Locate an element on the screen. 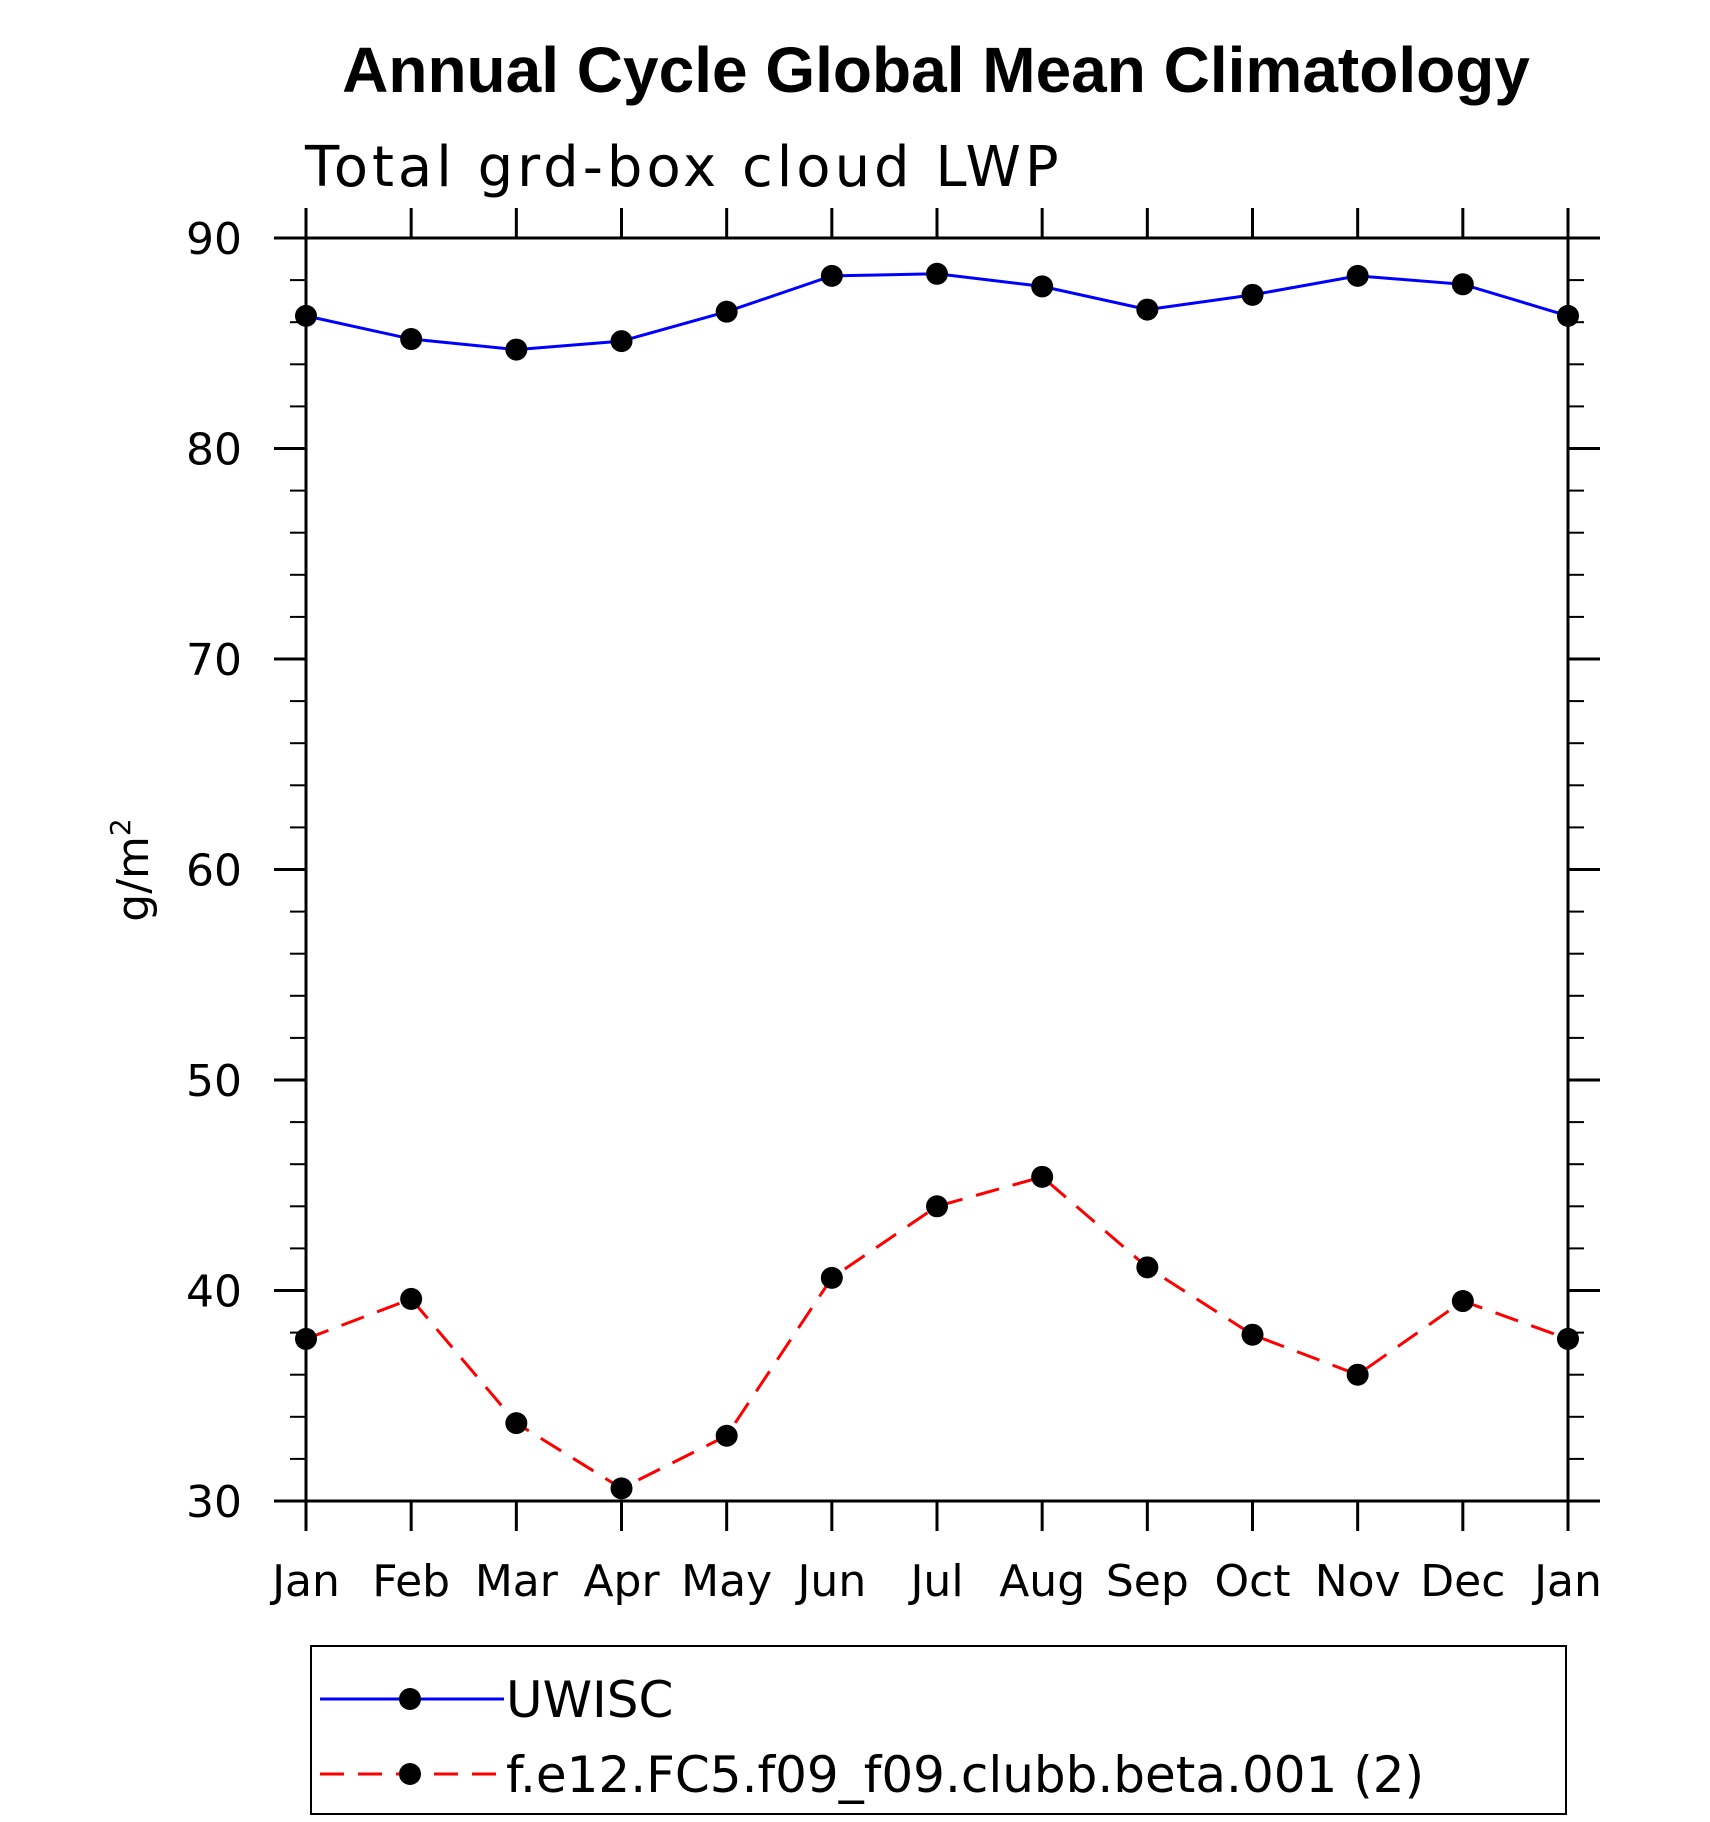 The image size is (1710, 1822). x-tick-label: Sep is located at coordinates (1147, 1581).